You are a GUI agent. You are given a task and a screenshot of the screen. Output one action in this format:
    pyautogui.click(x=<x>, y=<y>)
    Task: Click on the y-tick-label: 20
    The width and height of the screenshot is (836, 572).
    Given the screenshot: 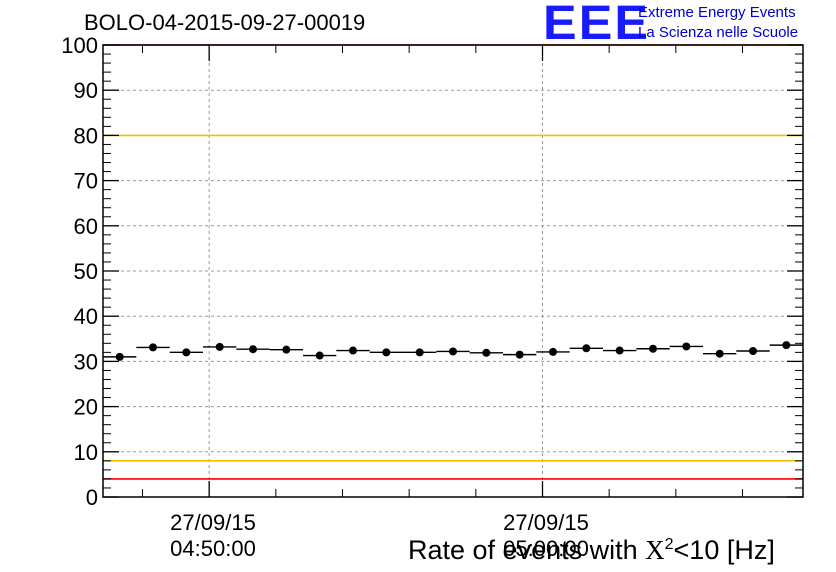 What is the action you would take?
    pyautogui.click(x=86, y=407)
    